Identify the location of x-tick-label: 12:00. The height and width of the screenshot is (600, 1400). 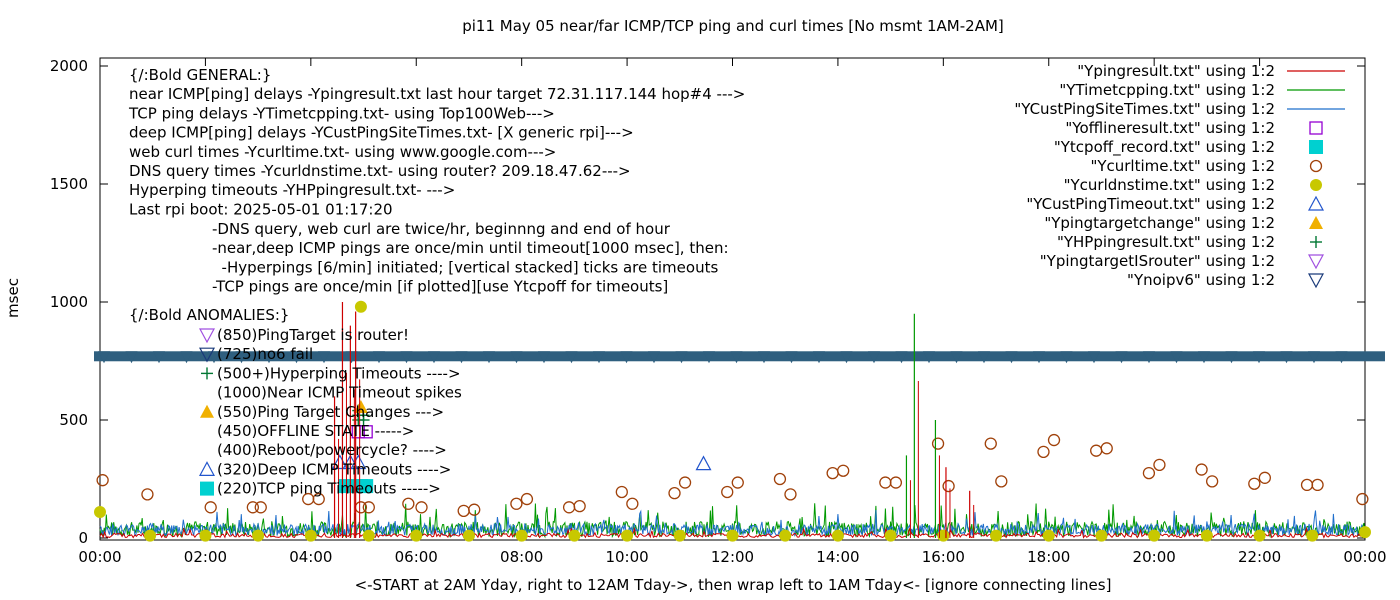
(732, 557).